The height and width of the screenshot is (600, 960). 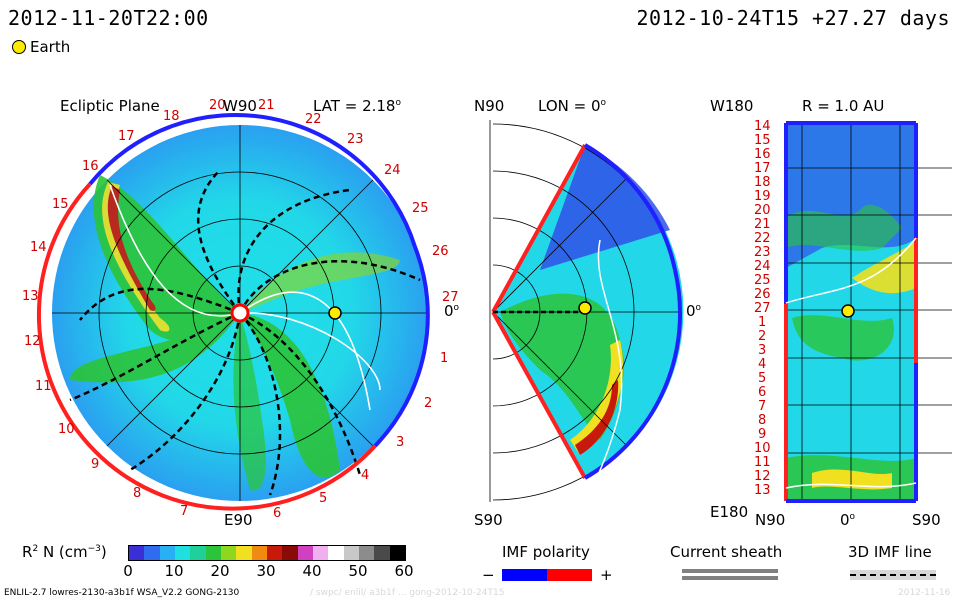 What do you see at coordinates (762, 196) in the screenshot?
I see `svg-text: 19` at bounding box center [762, 196].